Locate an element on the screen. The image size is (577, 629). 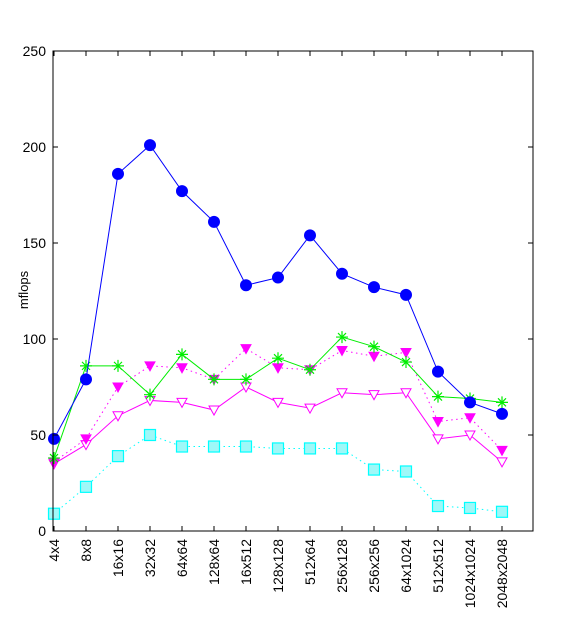
y-tick-labels: 0 50 100 150 200 250 is located at coordinates (35, 291).